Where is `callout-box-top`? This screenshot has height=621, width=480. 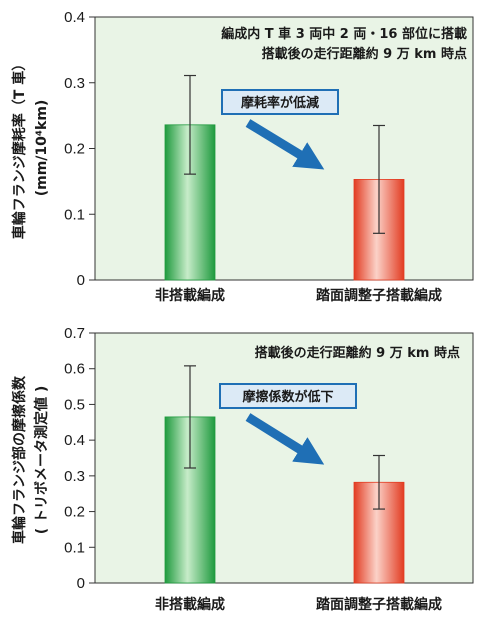
callout-box-top is located at coordinates (280, 102).